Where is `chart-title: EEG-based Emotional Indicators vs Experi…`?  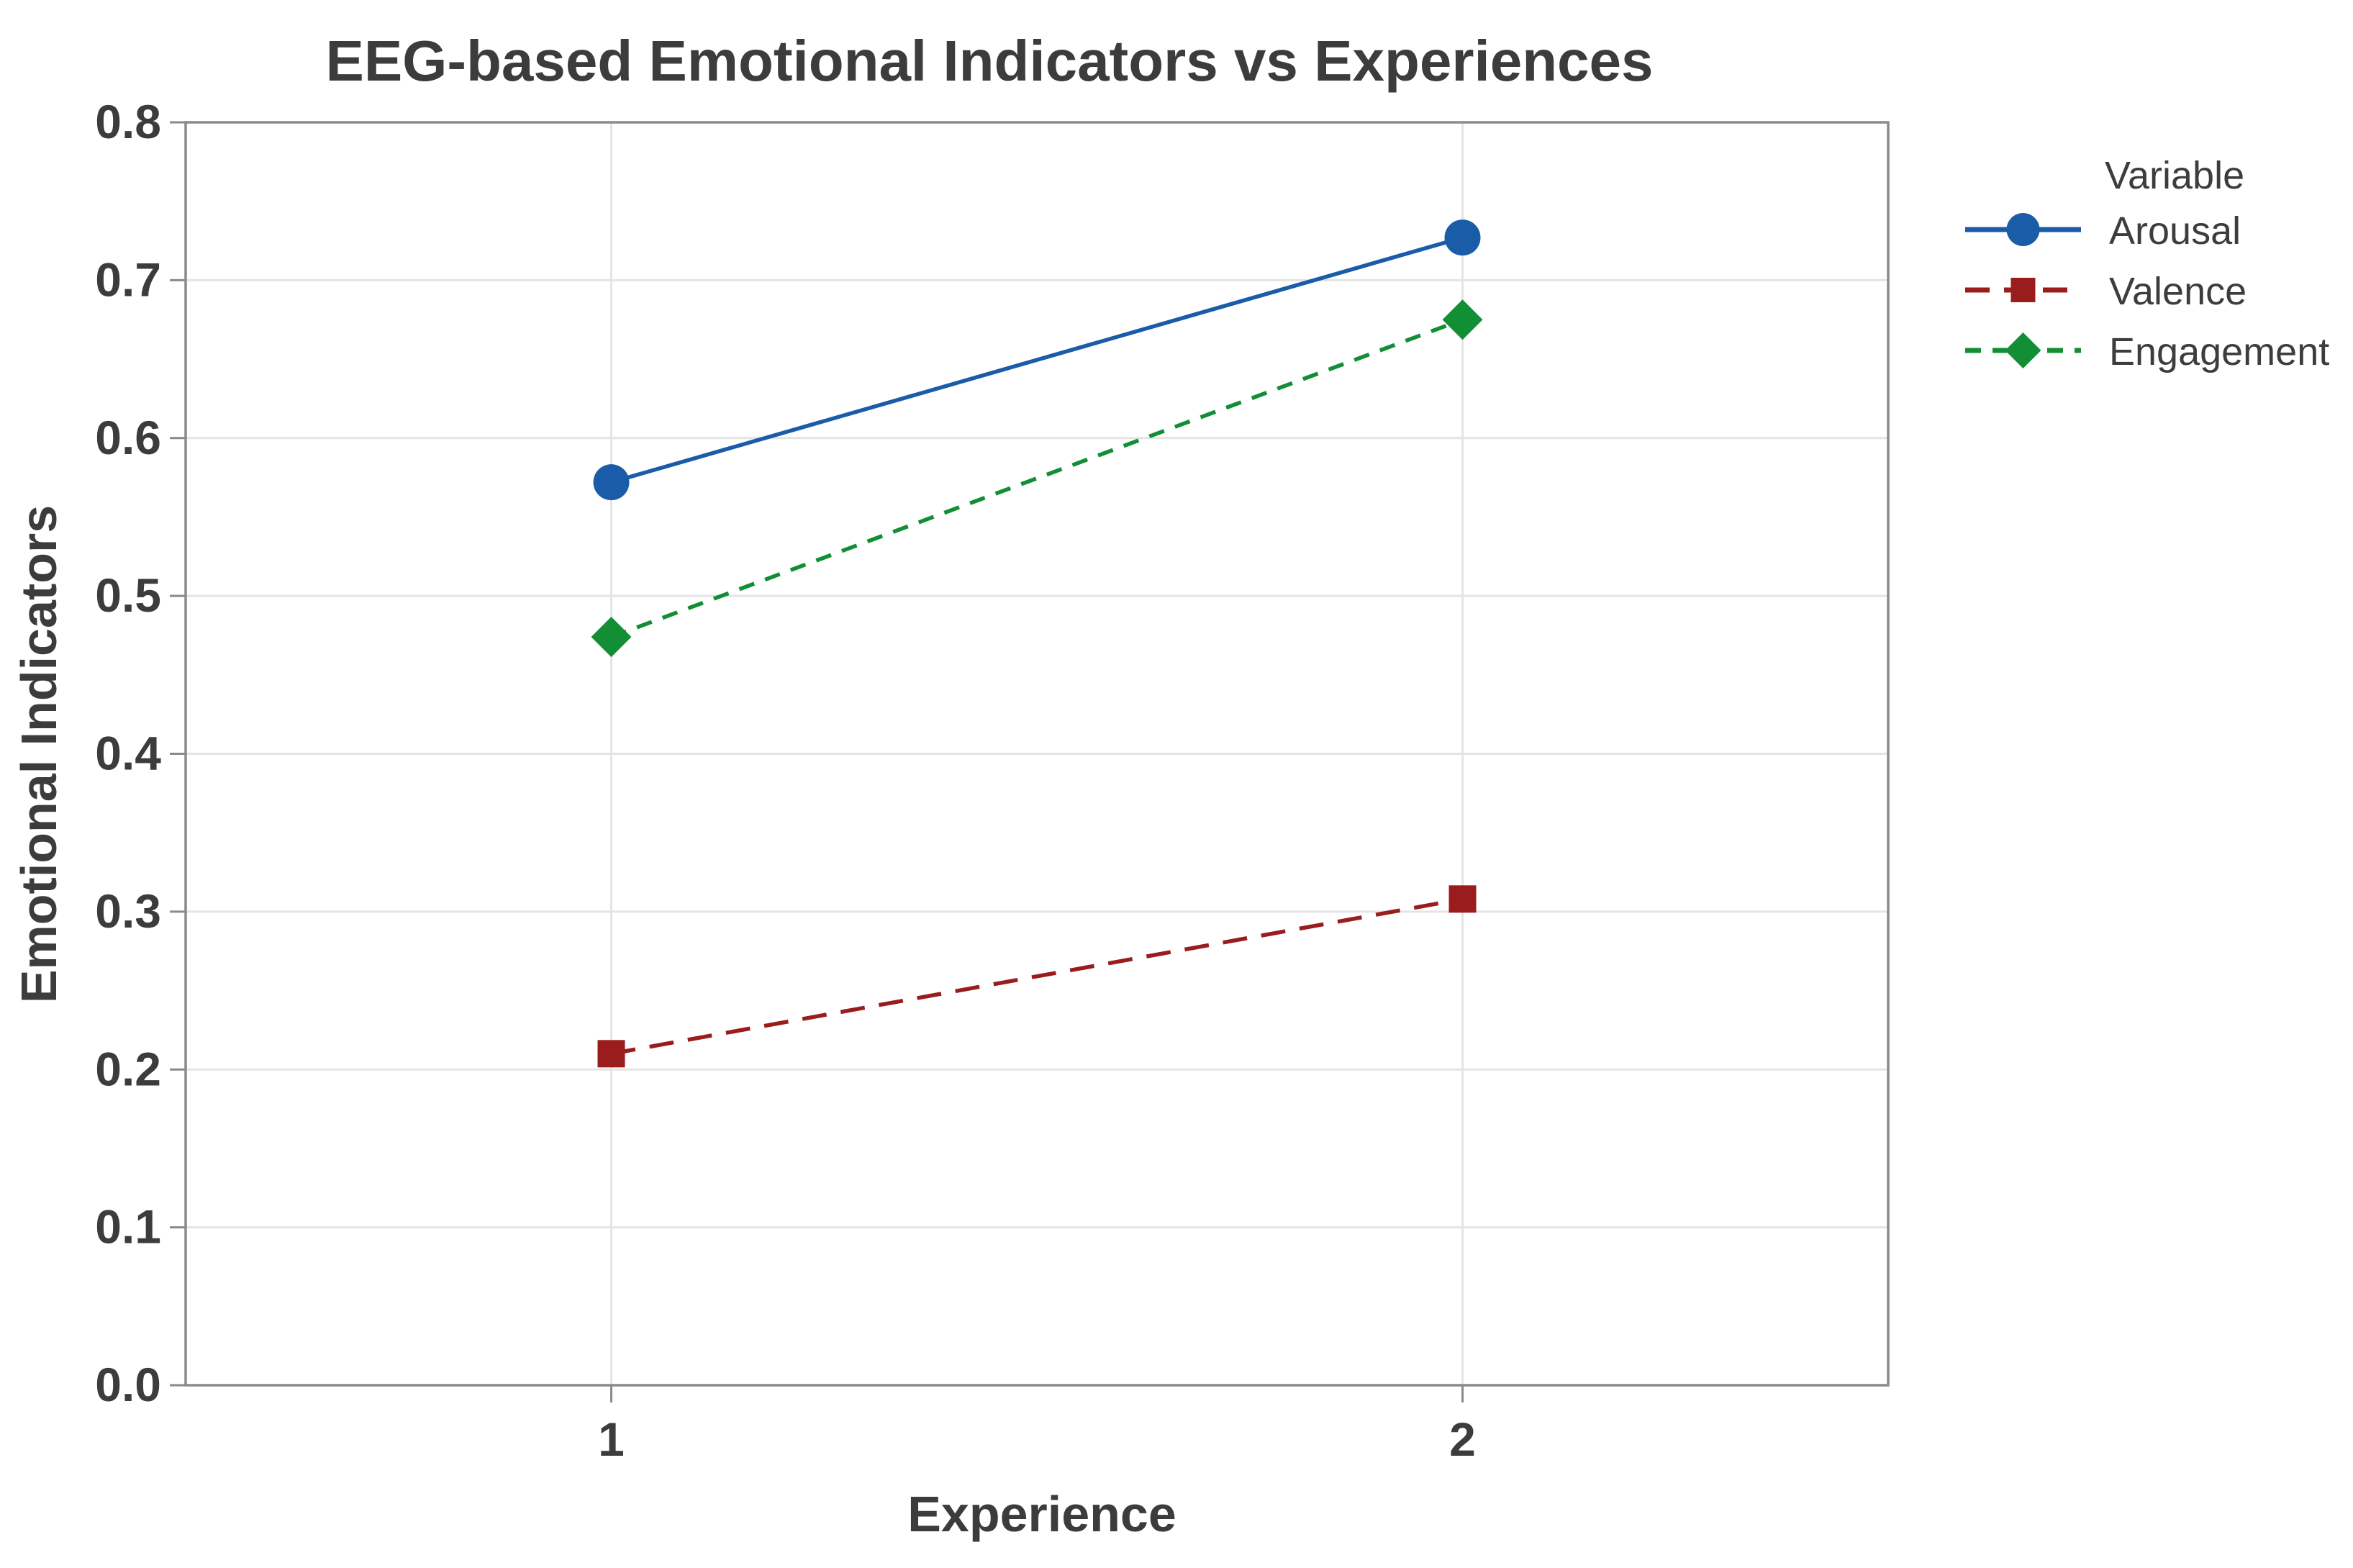 chart-title: EEG-based Emotional Indicators vs Experi… is located at coordinates (989, 61).